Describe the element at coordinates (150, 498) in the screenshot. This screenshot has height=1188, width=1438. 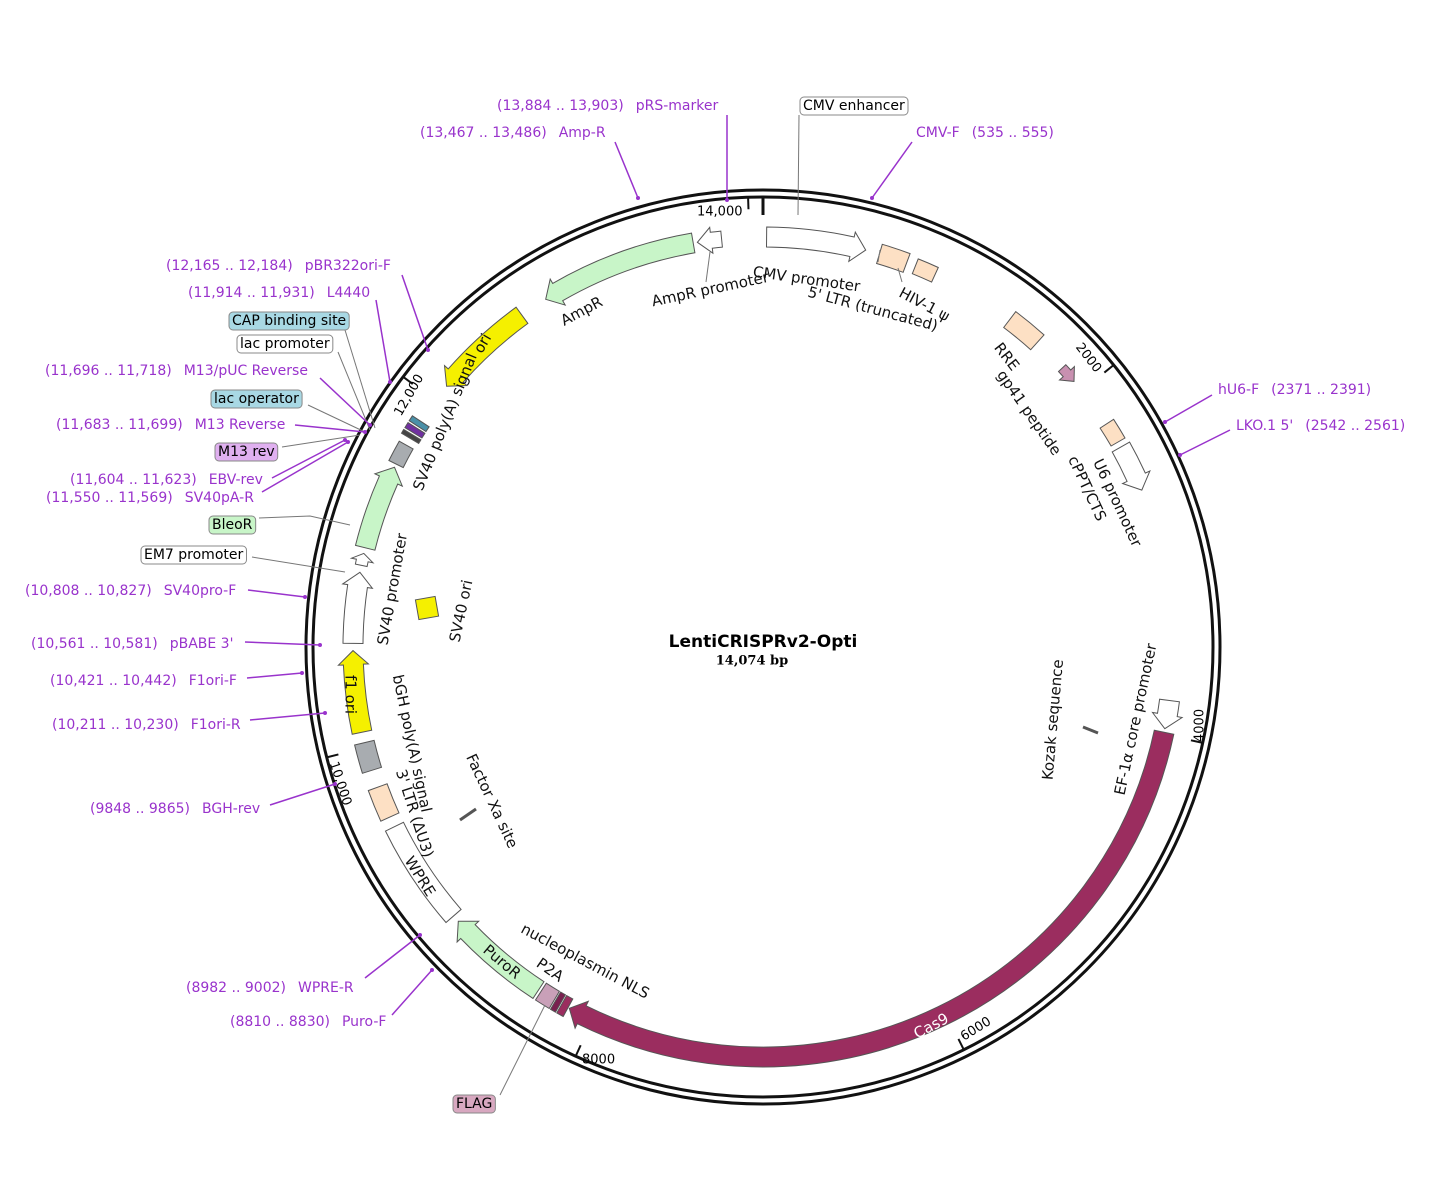
I see `primer-label: (11,550 .. 11,569) SV40pA-R` at that location.